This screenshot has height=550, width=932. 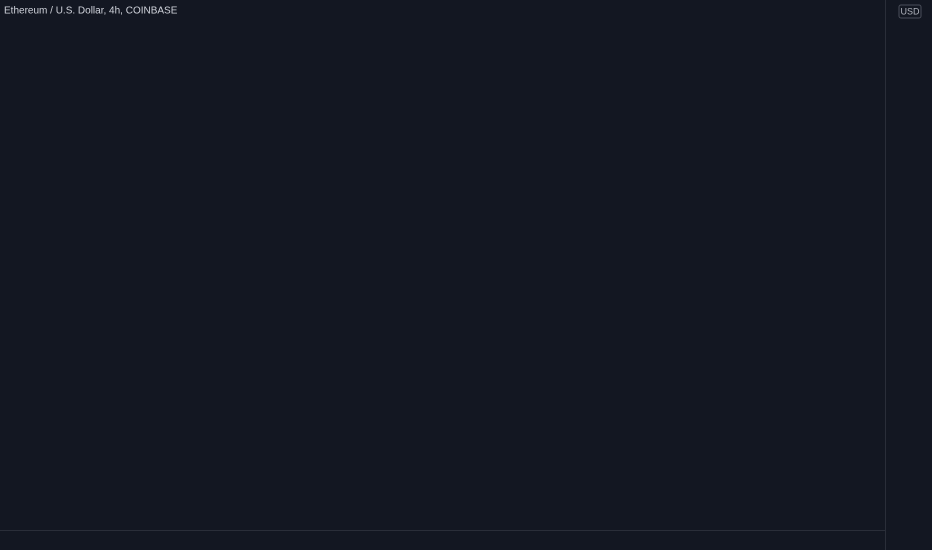 What do you see at coordinates (91, 11) in the screenshot?
I see `chart-title: Ethereum / U.S. Dollar, 4h, COINBASE` at bounding box center [91, 11].